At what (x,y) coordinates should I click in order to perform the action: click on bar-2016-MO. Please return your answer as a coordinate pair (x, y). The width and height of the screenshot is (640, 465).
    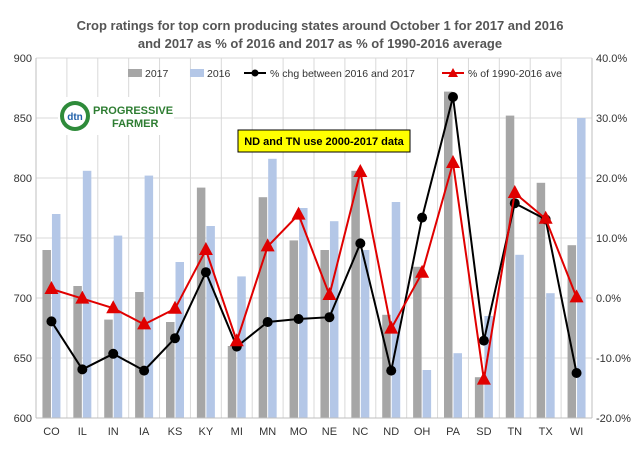
    Looking at the image, I should click on (303, 313).